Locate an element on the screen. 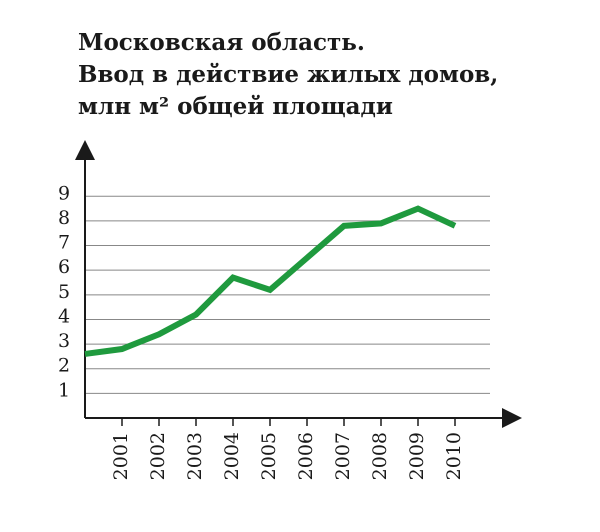 This screenshot has height=532, width=600. y-tick-label: 9 is located at coordinates (64, 193).